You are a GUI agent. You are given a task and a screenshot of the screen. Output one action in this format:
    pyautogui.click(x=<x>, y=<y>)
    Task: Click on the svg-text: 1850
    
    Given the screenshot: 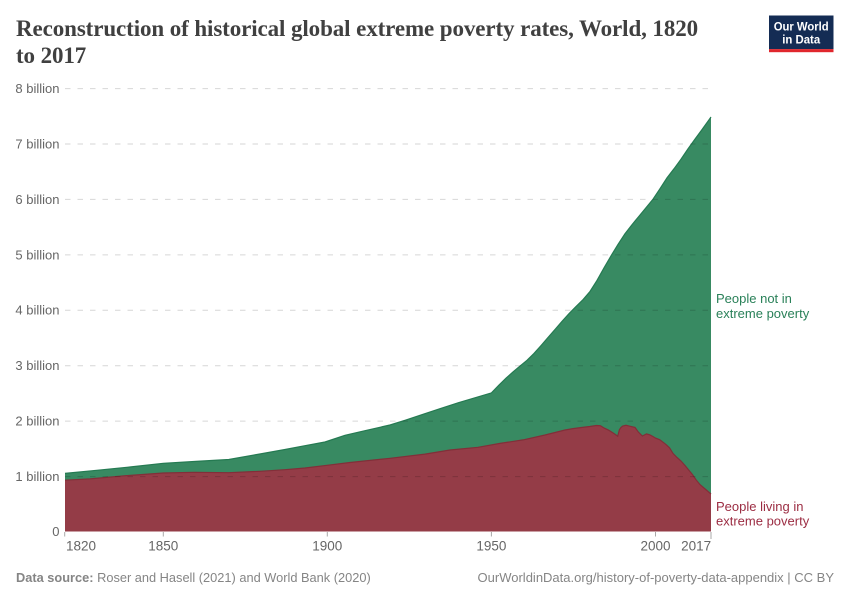 What is the action you would take?
    pyautogui.click(x=163, y=546)
    